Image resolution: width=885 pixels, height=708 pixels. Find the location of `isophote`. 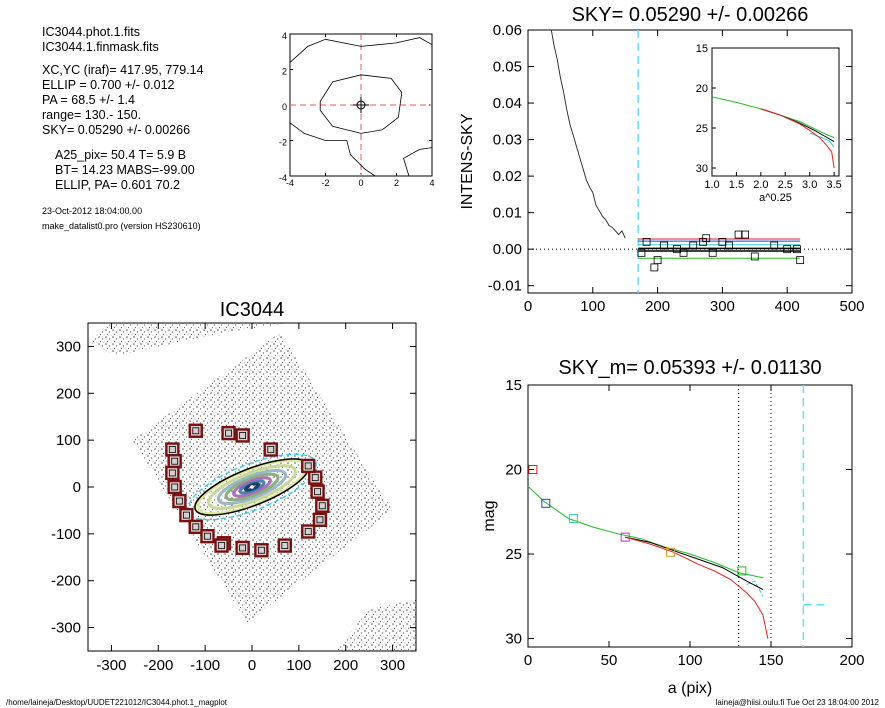

isophote is located at coordinates (252, 487).